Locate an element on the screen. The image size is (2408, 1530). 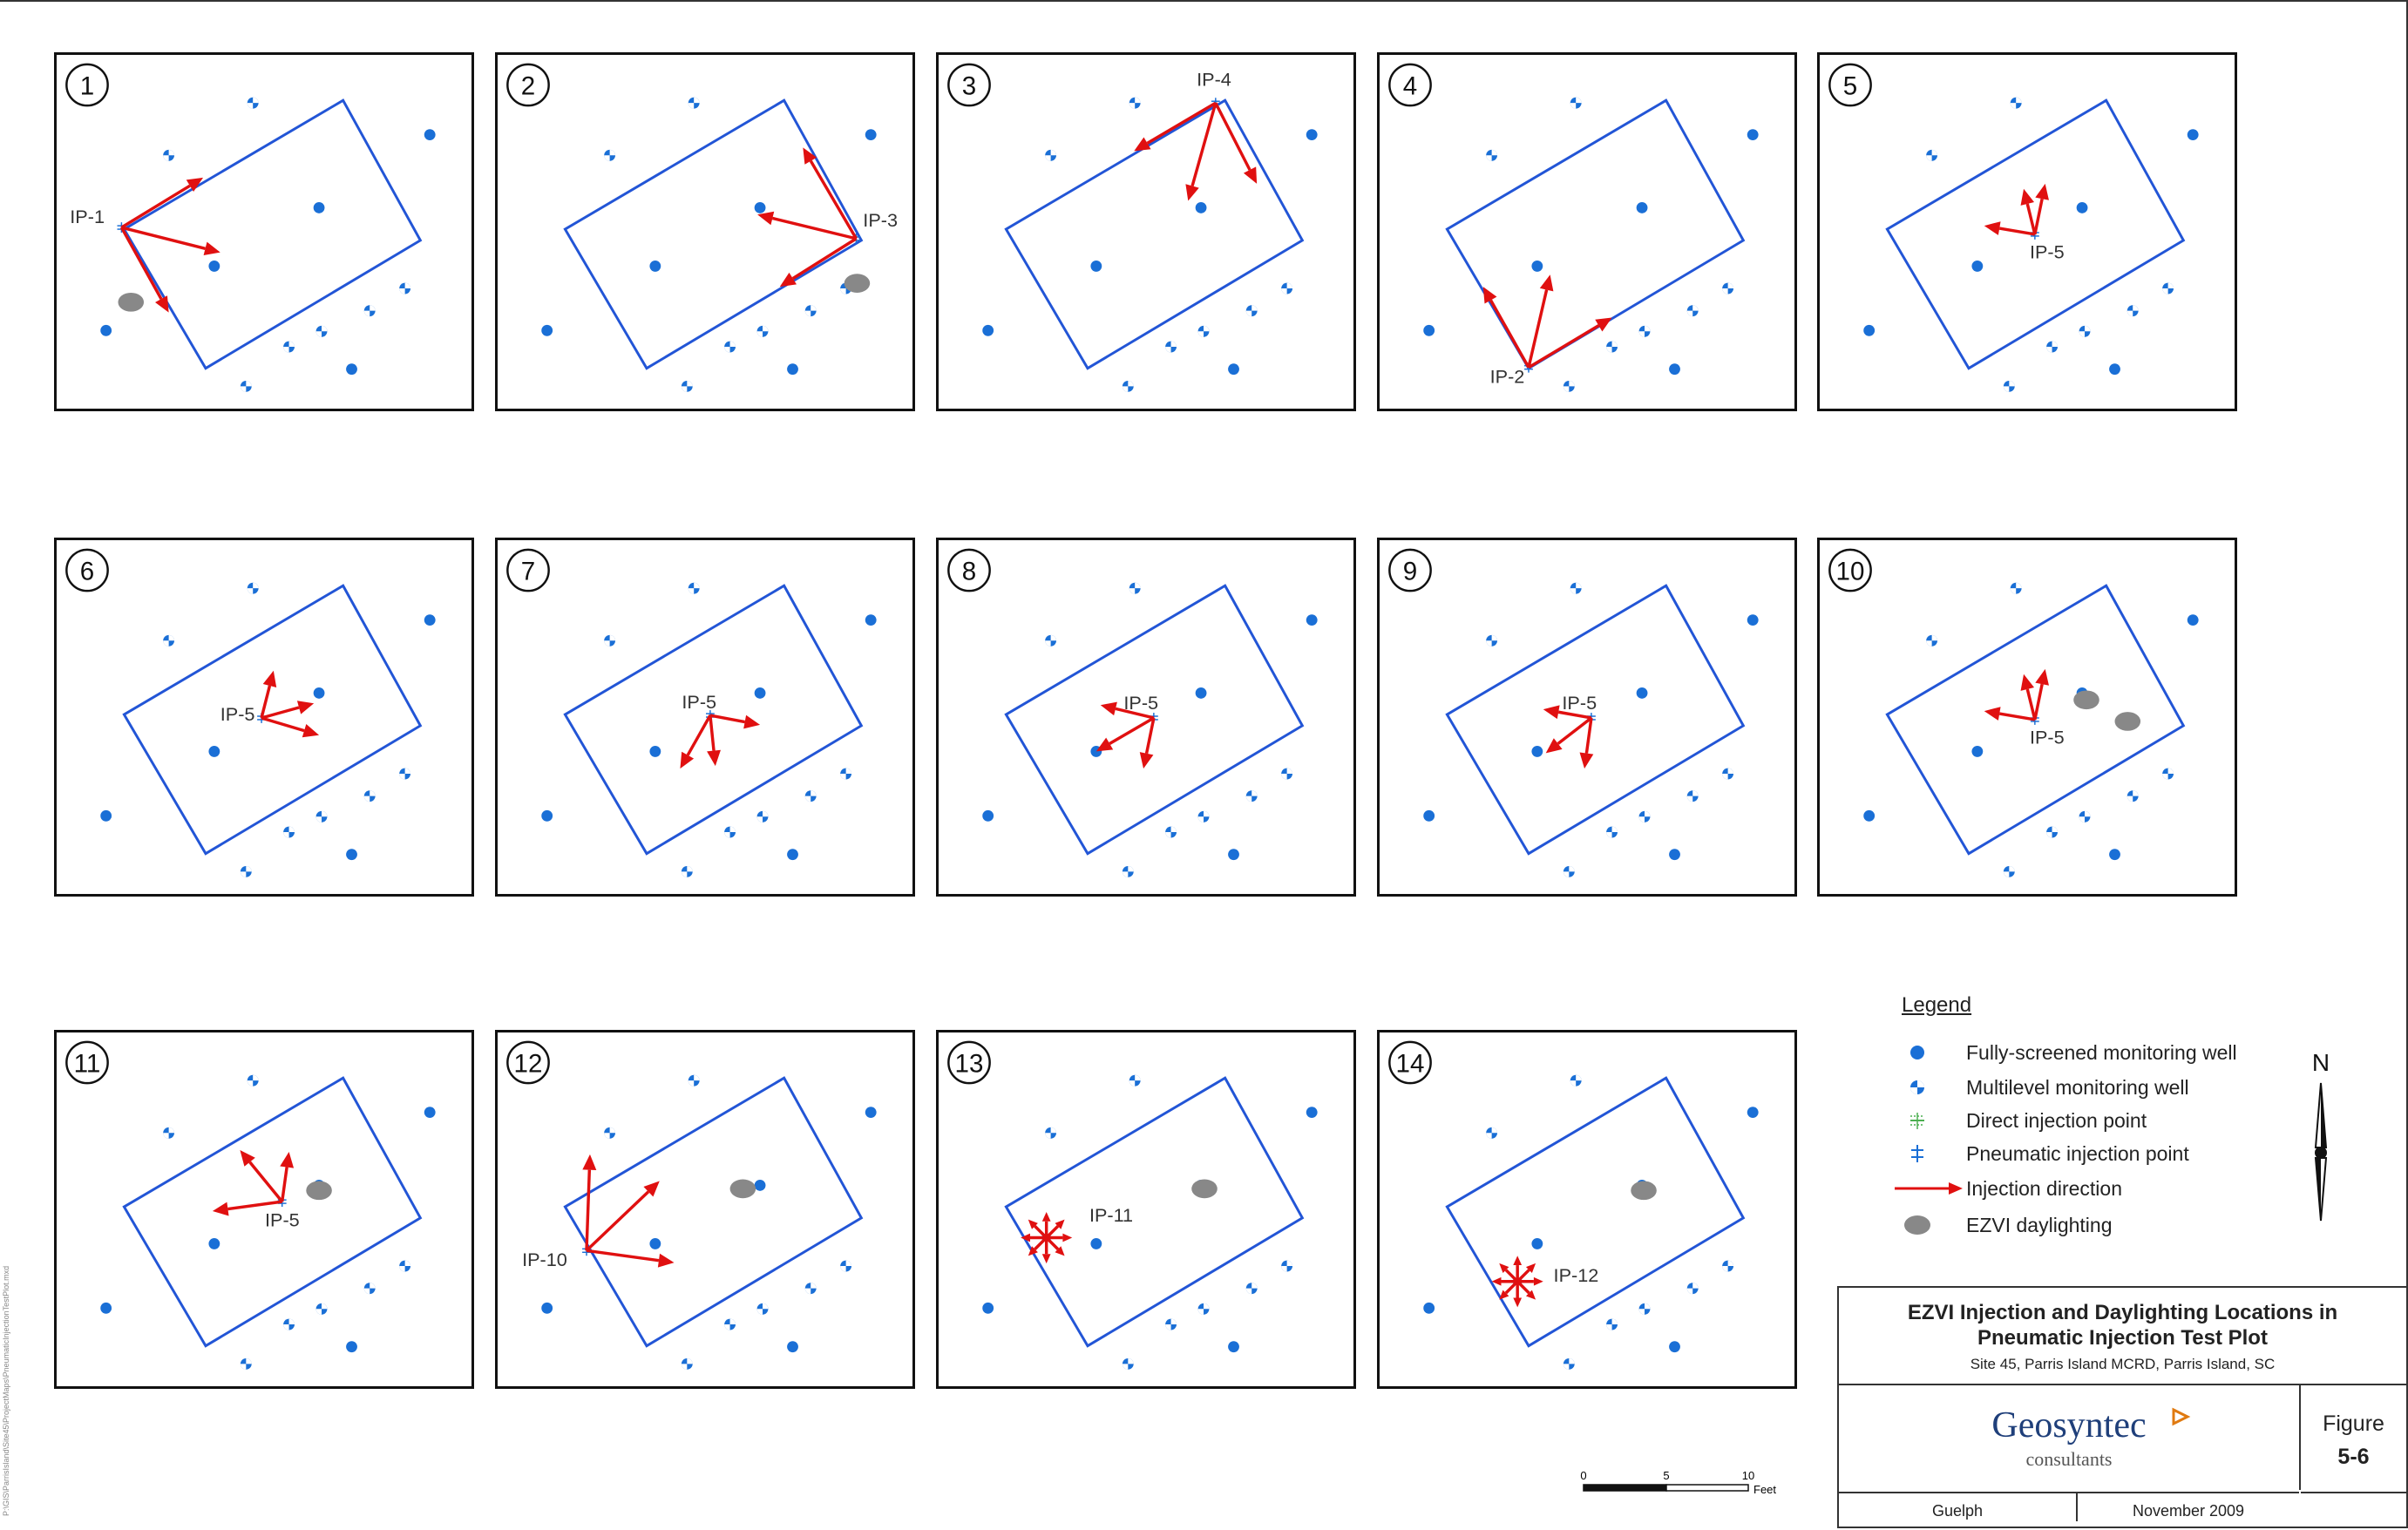
panel-map-svg: 13 IP-11 is located at coordinates (1133, 1205).